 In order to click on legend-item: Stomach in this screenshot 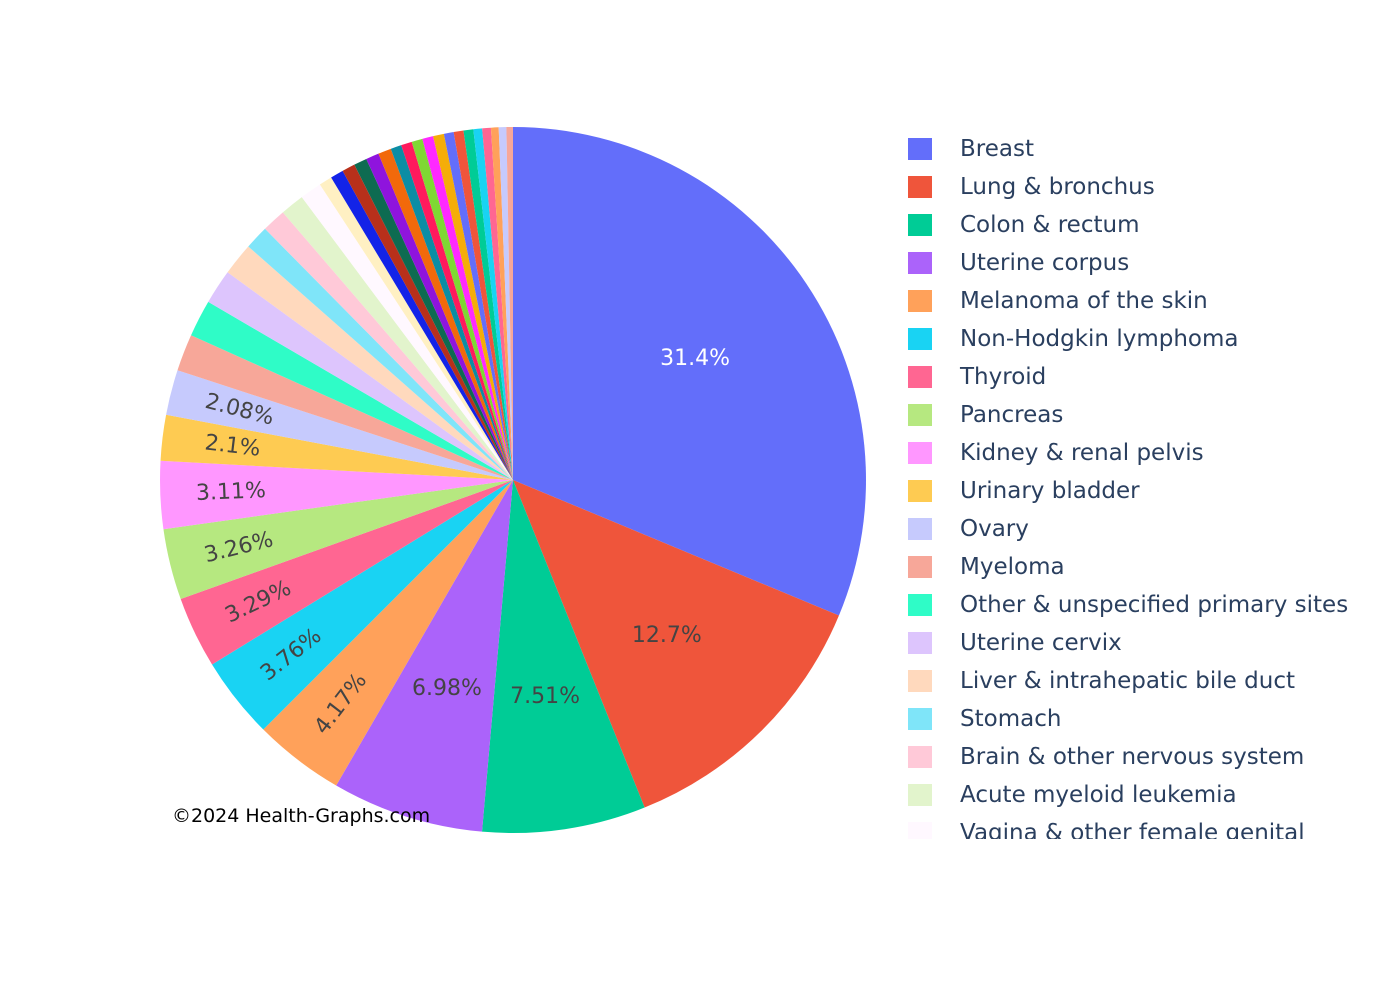, I will do `click(984, 719)`.